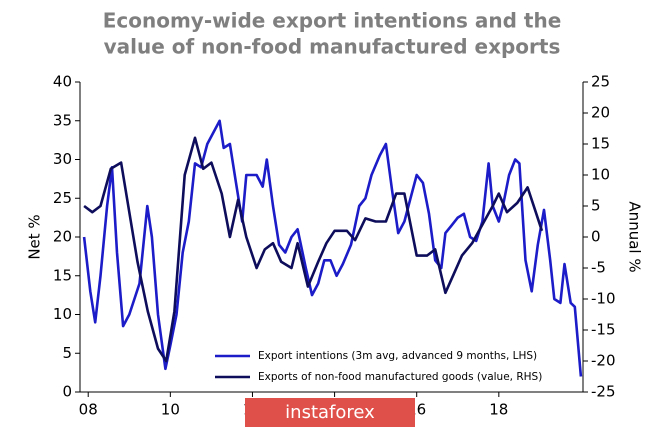 Image resolution: width=665 pixels, height=427 pixels. What do you see at coordinates (598, 268) in the screenshot?
I see `y2-tick-label: -5` at bounding box center [598, 268].